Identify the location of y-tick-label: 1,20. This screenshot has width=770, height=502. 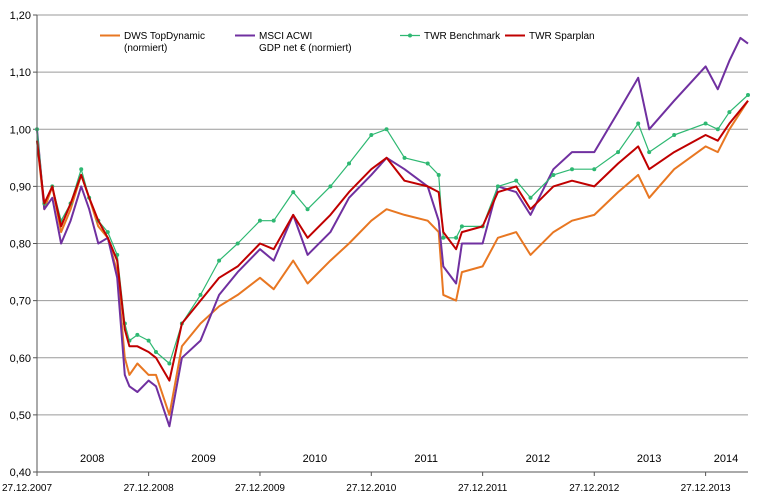
(20, 16).